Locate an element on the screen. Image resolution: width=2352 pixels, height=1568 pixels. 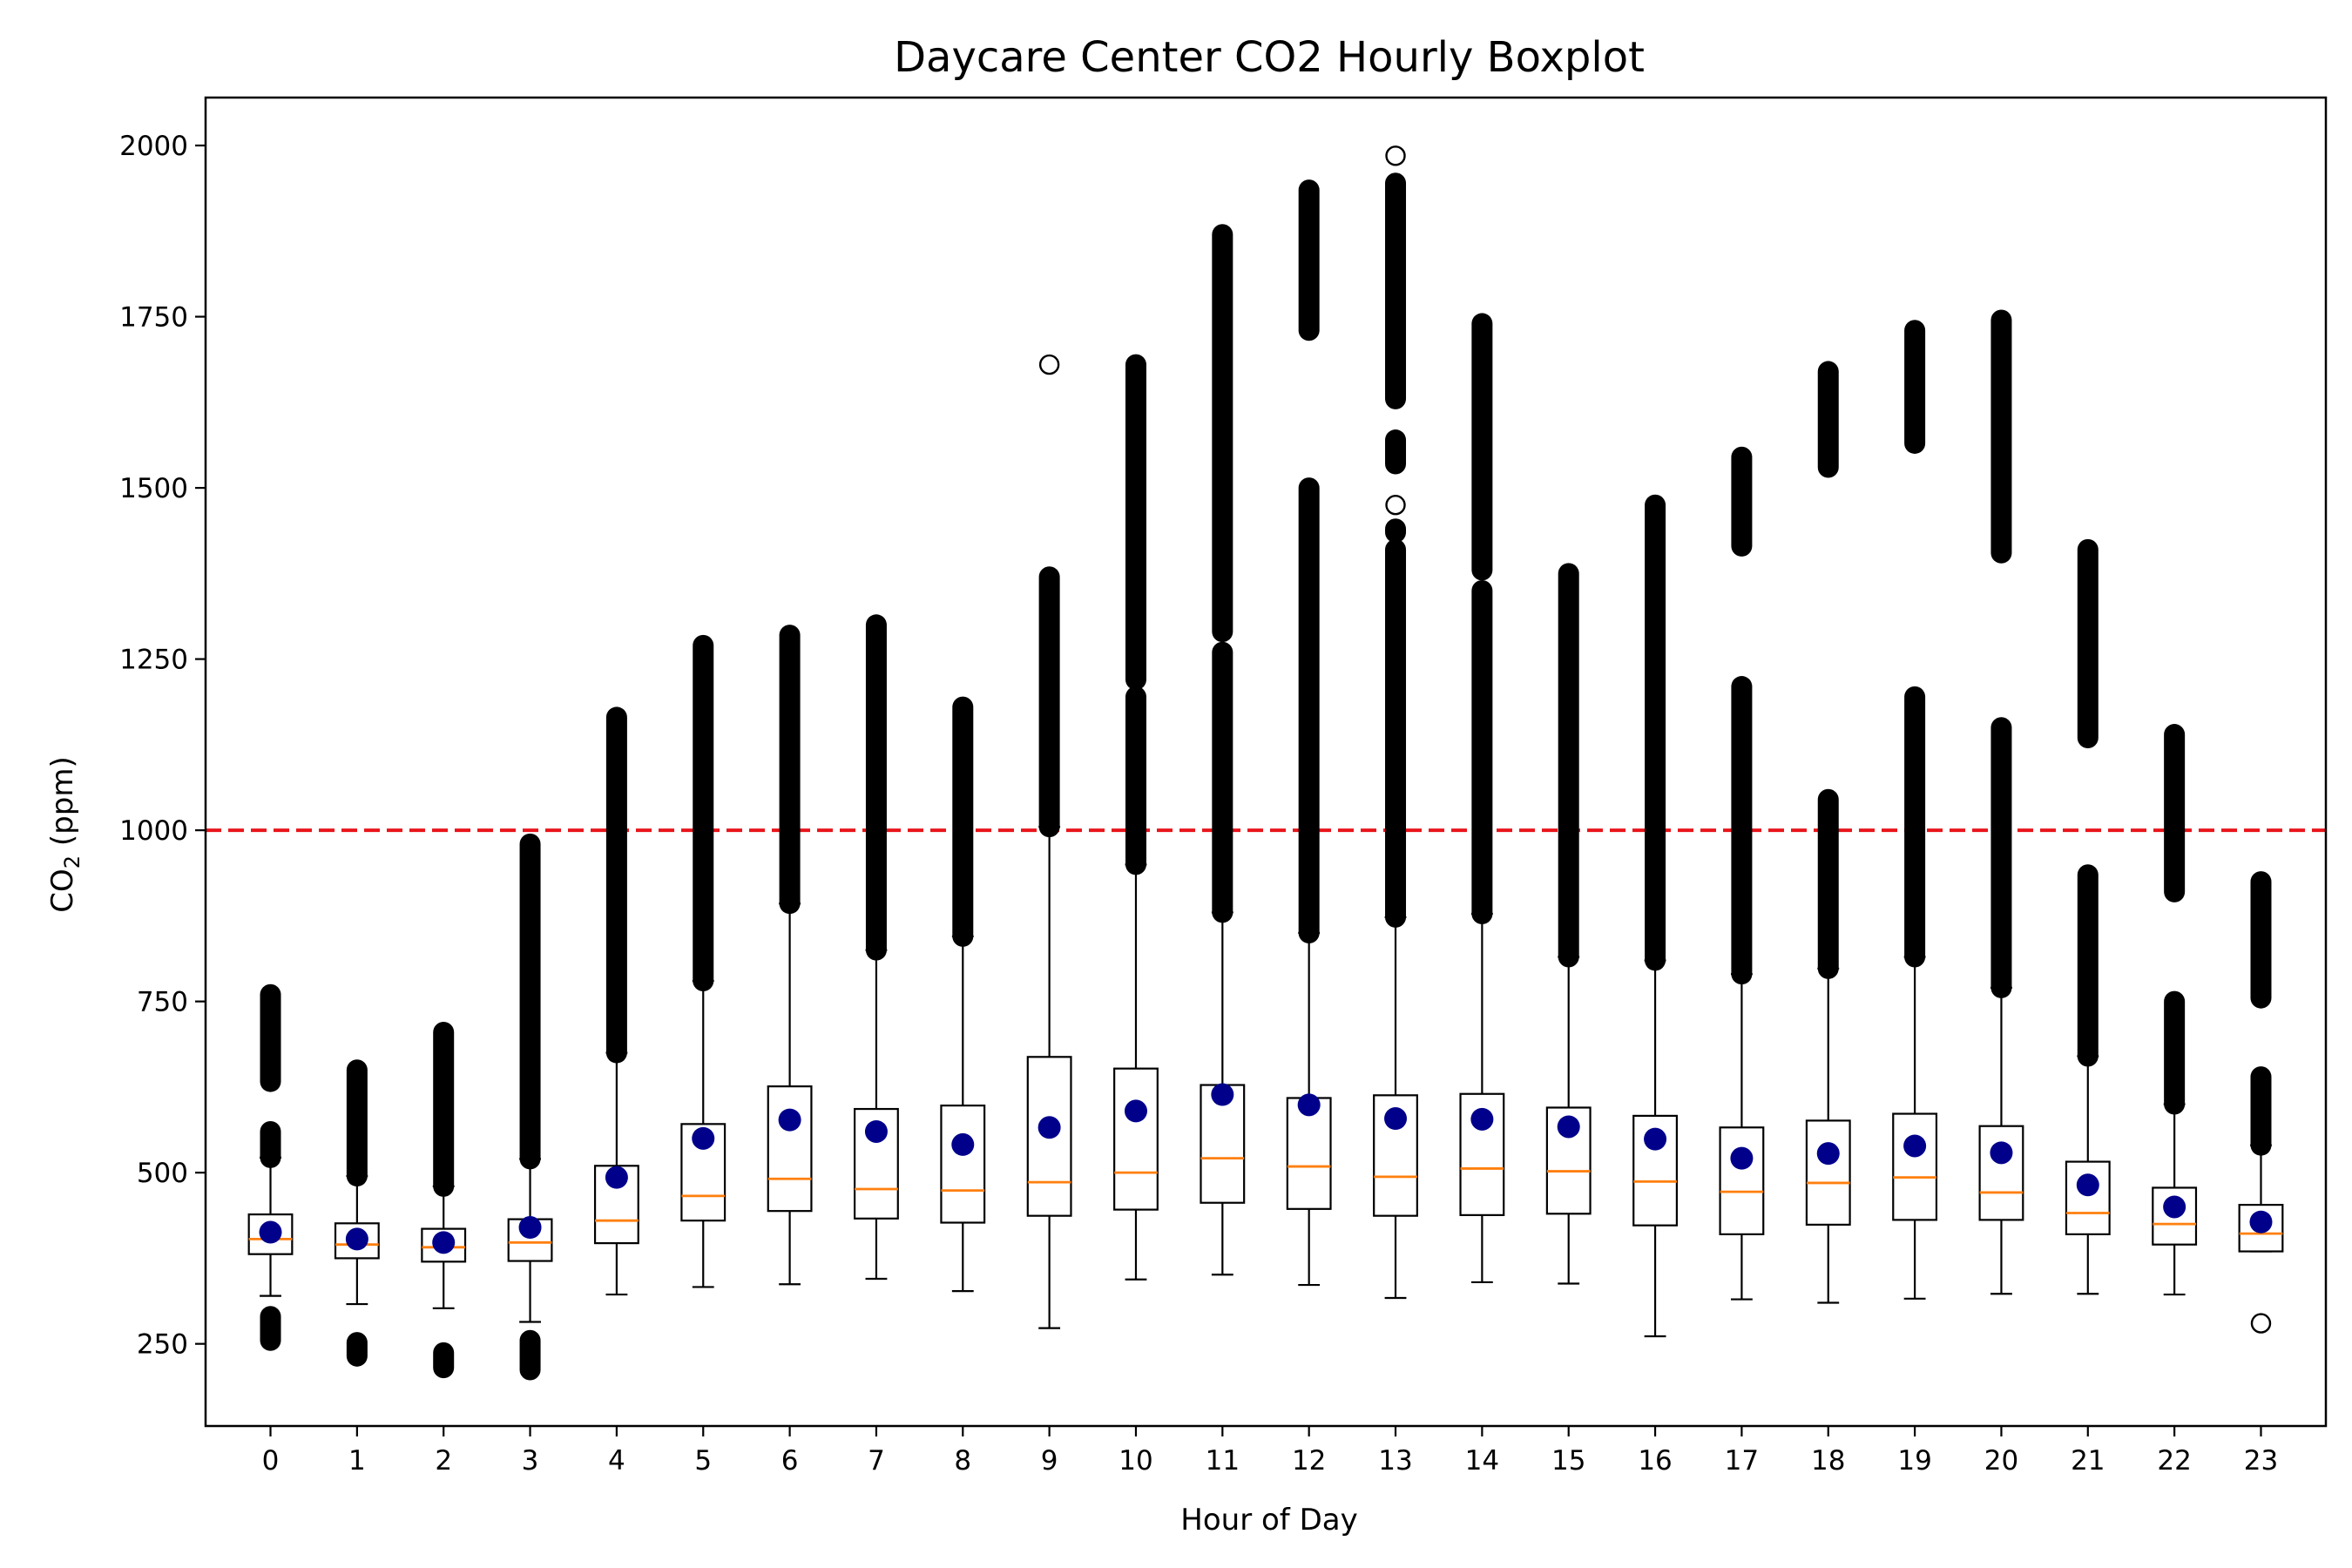
x-tick-label: 0 is located at coordinates (271, 1461).